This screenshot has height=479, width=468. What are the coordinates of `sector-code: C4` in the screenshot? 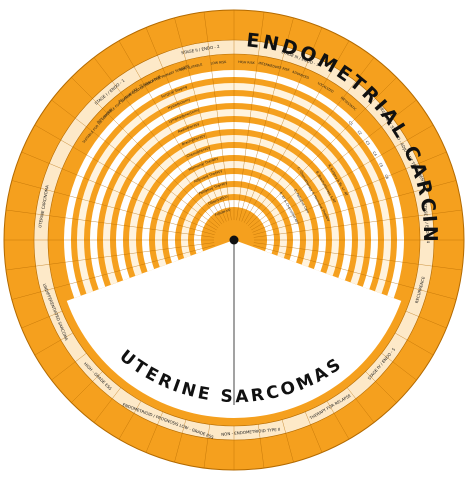 It's located at (375, 154).